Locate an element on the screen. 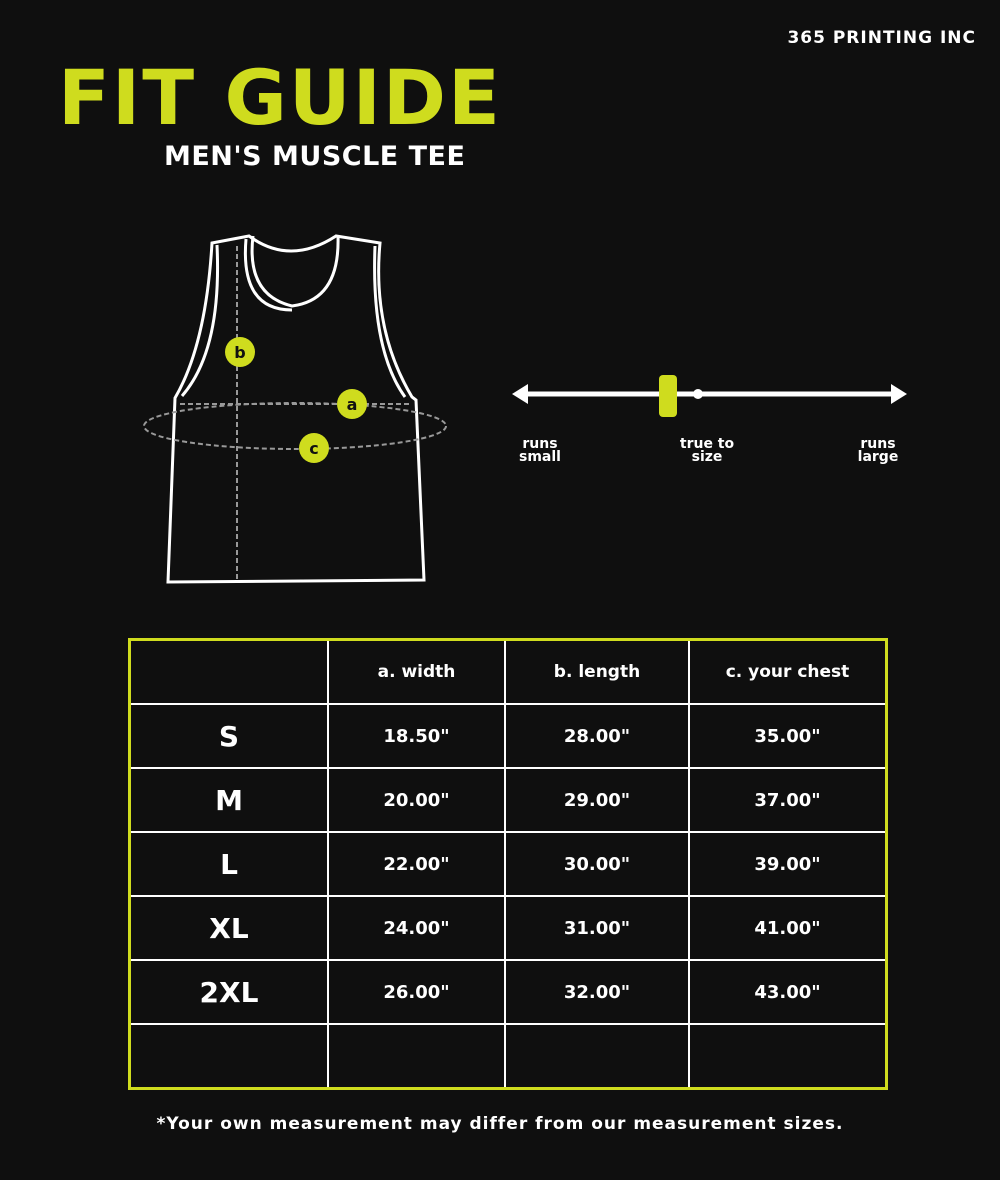 The height and width of the screenshot is (1180, 1000). width-cell: 20.00" is located at coordinates (416, 800).